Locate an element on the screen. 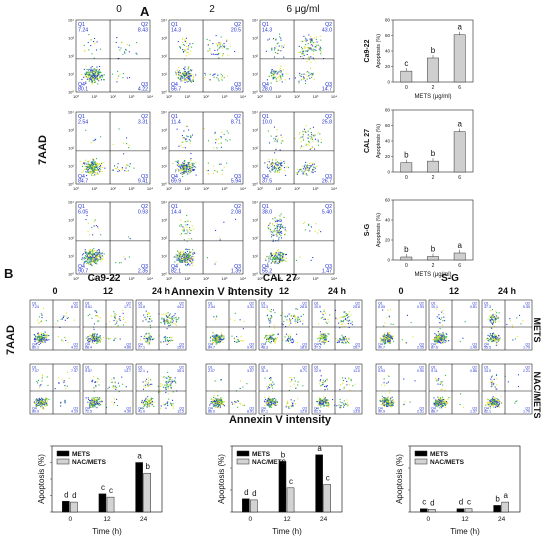 The width and height of the screenshot is (550, 536). q4-value: 69.9 is located at coordinates (176, 182).